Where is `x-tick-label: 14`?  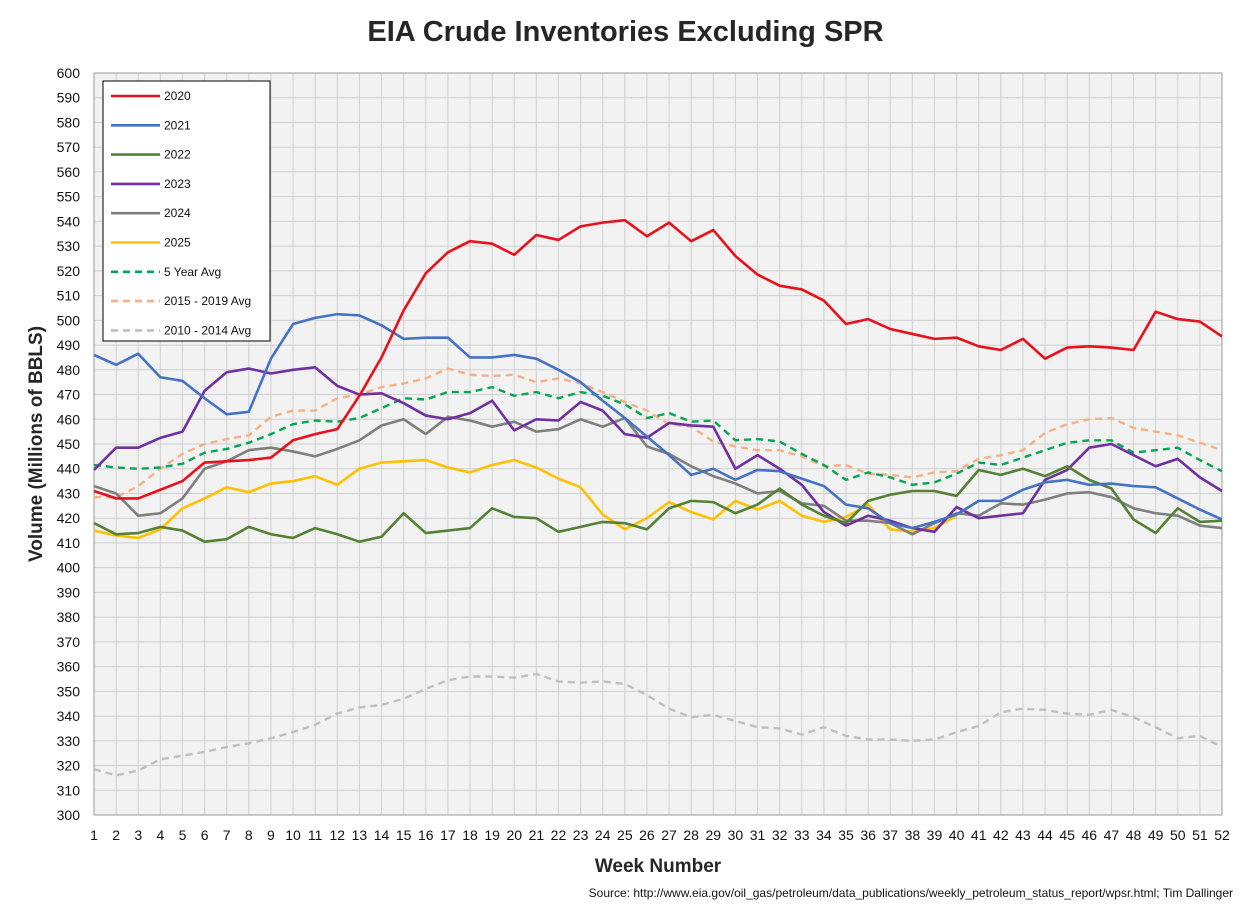 x-tick-label: 14 is located at coordinates (382, 835).